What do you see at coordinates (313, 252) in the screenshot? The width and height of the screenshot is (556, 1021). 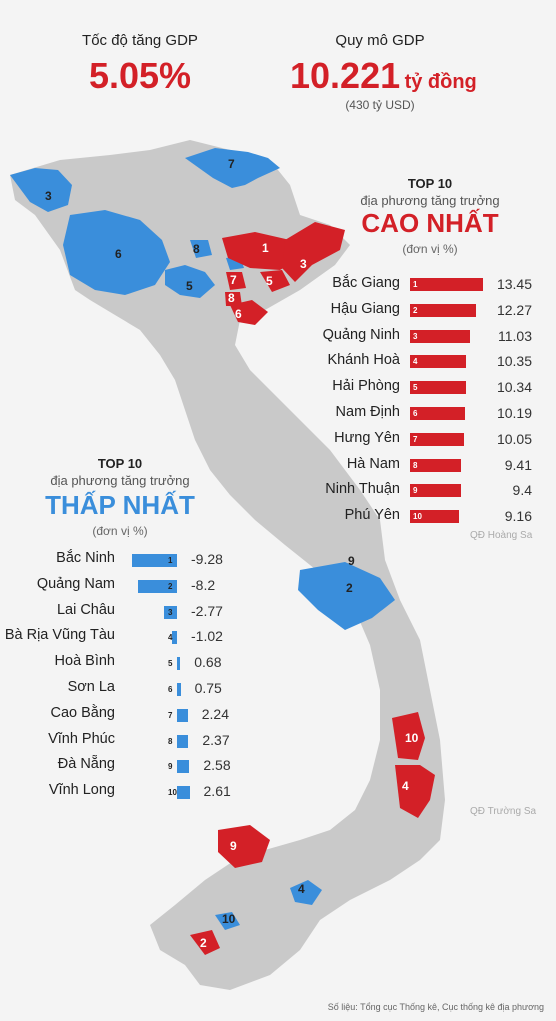 I see `map-quang-ninh` at bounding box center [313, 252].